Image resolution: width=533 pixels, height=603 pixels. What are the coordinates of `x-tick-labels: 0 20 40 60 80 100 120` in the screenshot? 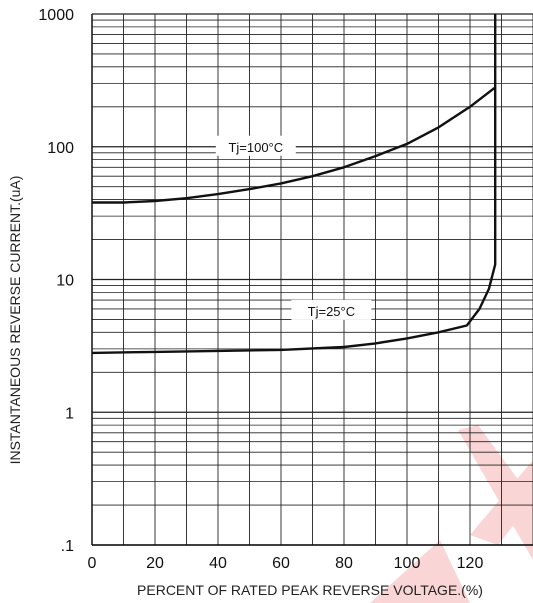 It's located at (286, 563).